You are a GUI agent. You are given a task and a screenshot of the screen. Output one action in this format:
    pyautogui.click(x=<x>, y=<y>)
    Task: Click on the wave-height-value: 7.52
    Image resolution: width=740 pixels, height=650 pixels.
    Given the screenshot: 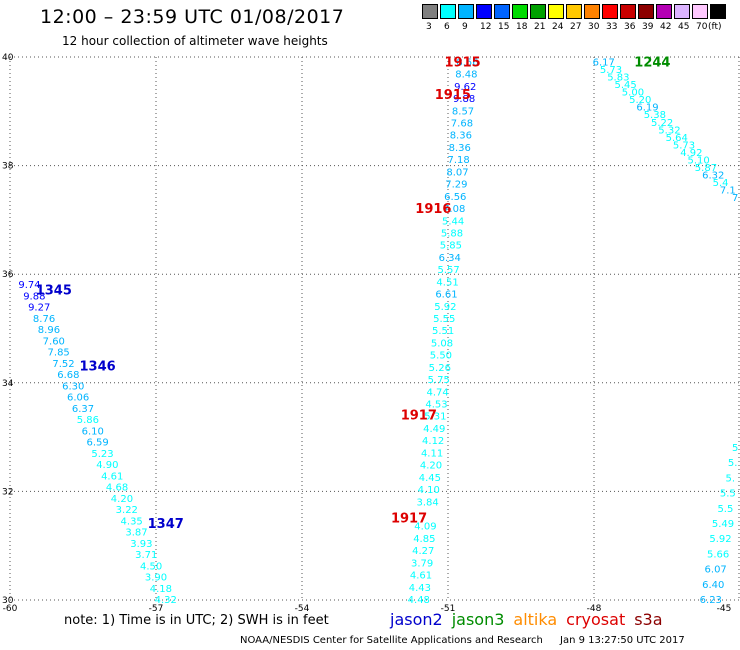 What is the action you would take?
    pyautogui.click(x=63, y=364)
    